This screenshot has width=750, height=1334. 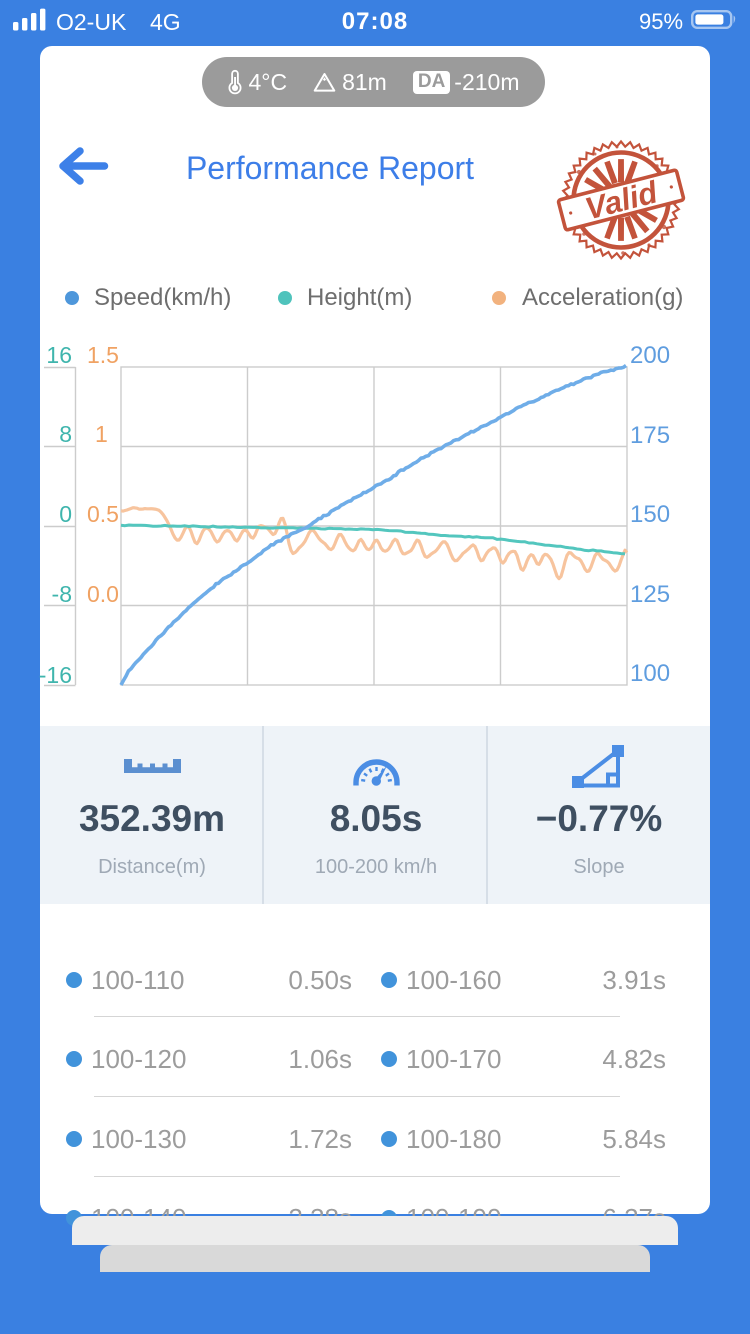 What do you see at coordinates (650, 355) in the screenshot?
I see `svg-text: 200` at bounding box center [650, 355].